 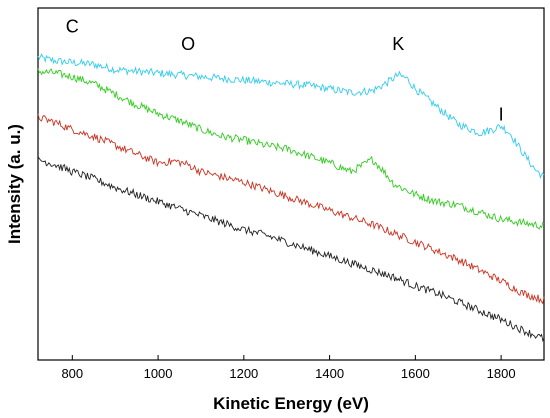 I want to click on x-tick-label: 1400, so click(x=329, y=373).